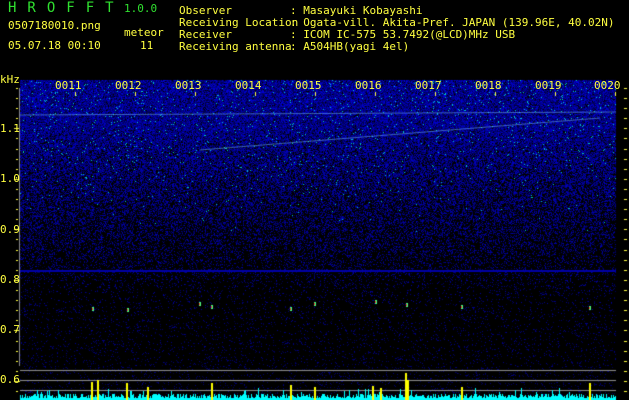 This screenshot has width=629, height=400. Describe the element at coordinates (66, 8) in the screenshot. I see `app-title: HROFFT` at that location.